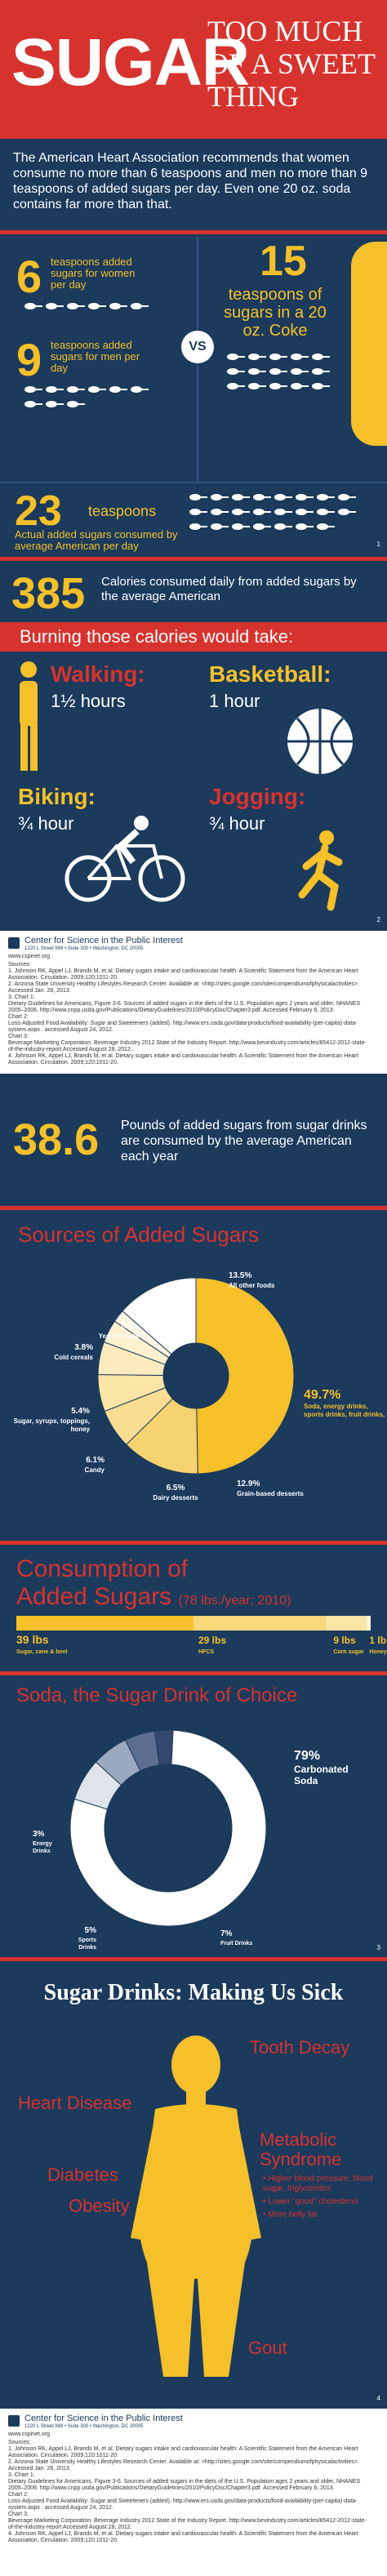  What do you see at coordinates (336, 1407) in the screenshot?
I see `slice-label: Soda, energy drinks,` at bounding box center [336, 1407].